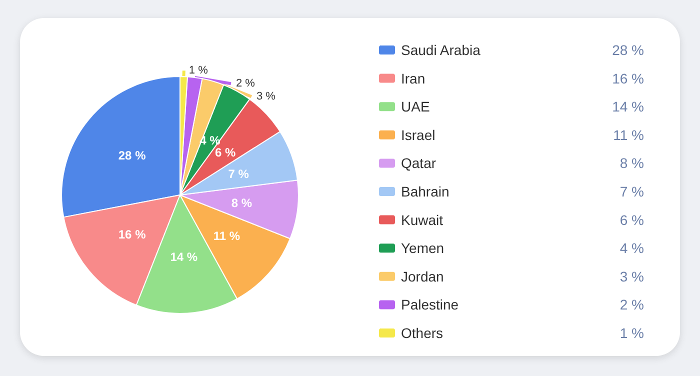  What do you see at coordinates (132, 235) in the screenshot?
I see `data-label: 16 %` at bounding box center [132, 235].